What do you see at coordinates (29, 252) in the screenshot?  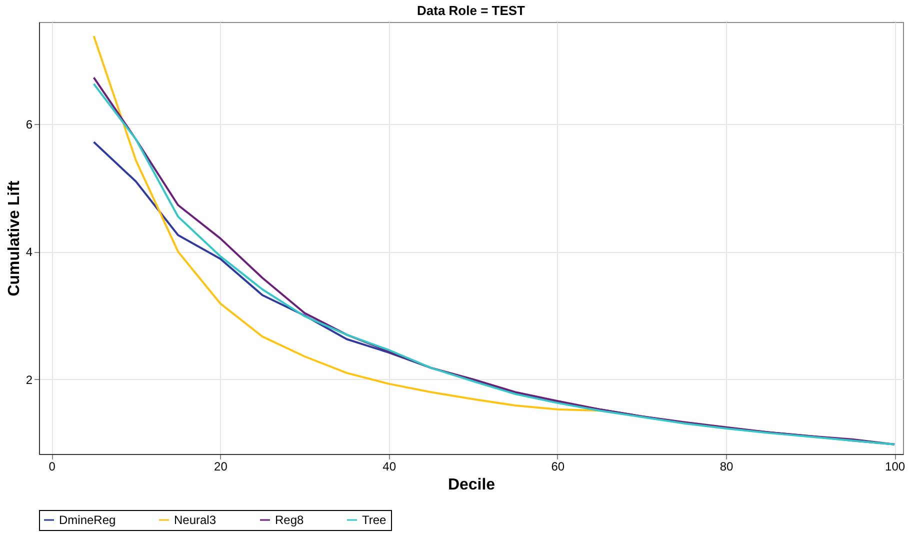 I see `y-tick-label: 4` at bounding box center [29, 252].